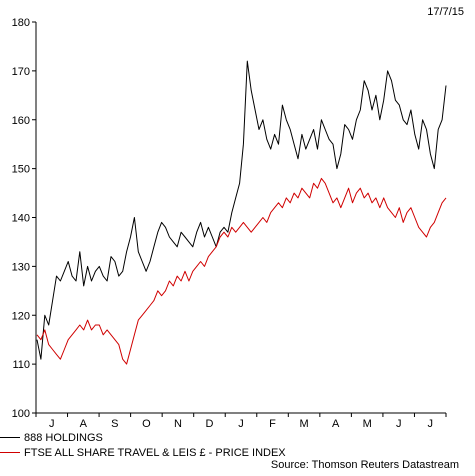 This screenshot has width=475, height=476. What do you see at coordinates (21, 365) in the screenshot?
I see `y-tick-label: 110` at bounding box center [21, 365].